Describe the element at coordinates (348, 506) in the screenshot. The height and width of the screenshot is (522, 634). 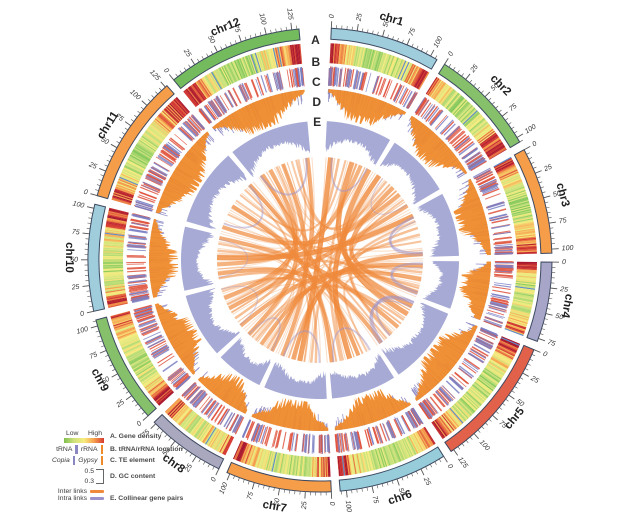
I see `tick-label-chr6-100: 100` at that location.